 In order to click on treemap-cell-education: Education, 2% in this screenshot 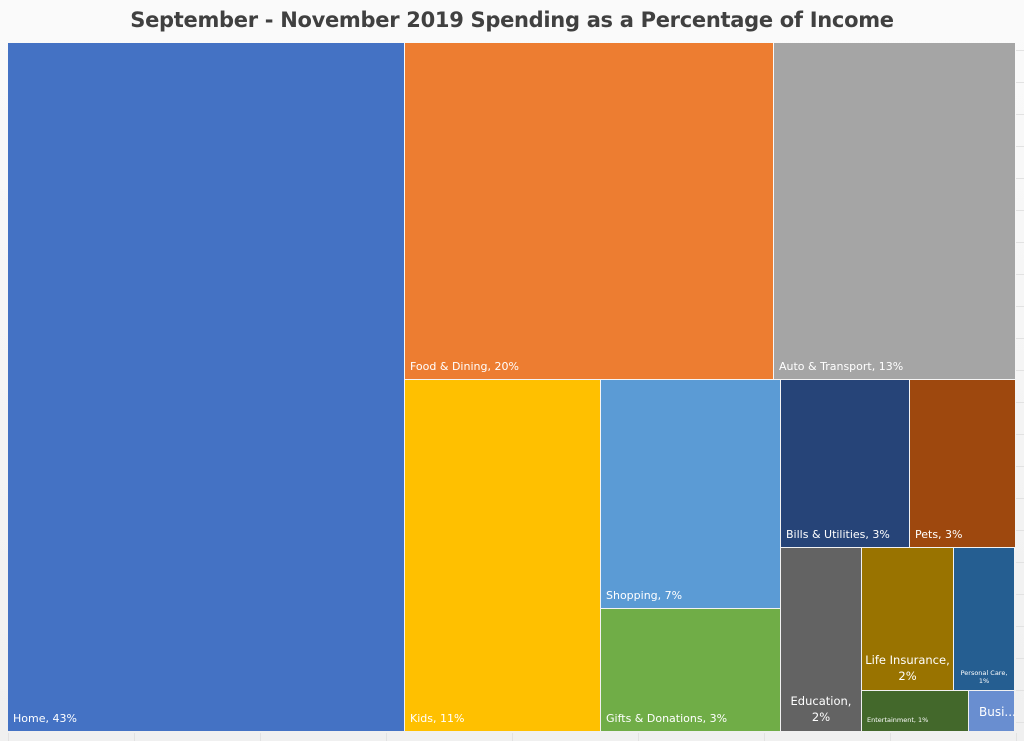, I will do `click(821, 639)`.